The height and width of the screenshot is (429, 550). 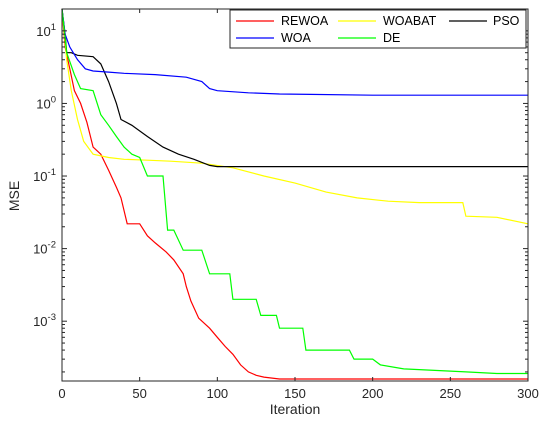 What do you see at coordinates (373, 393) in the screenshot?
I see `x-tick-label: 200` at bounding box center [373, 393].